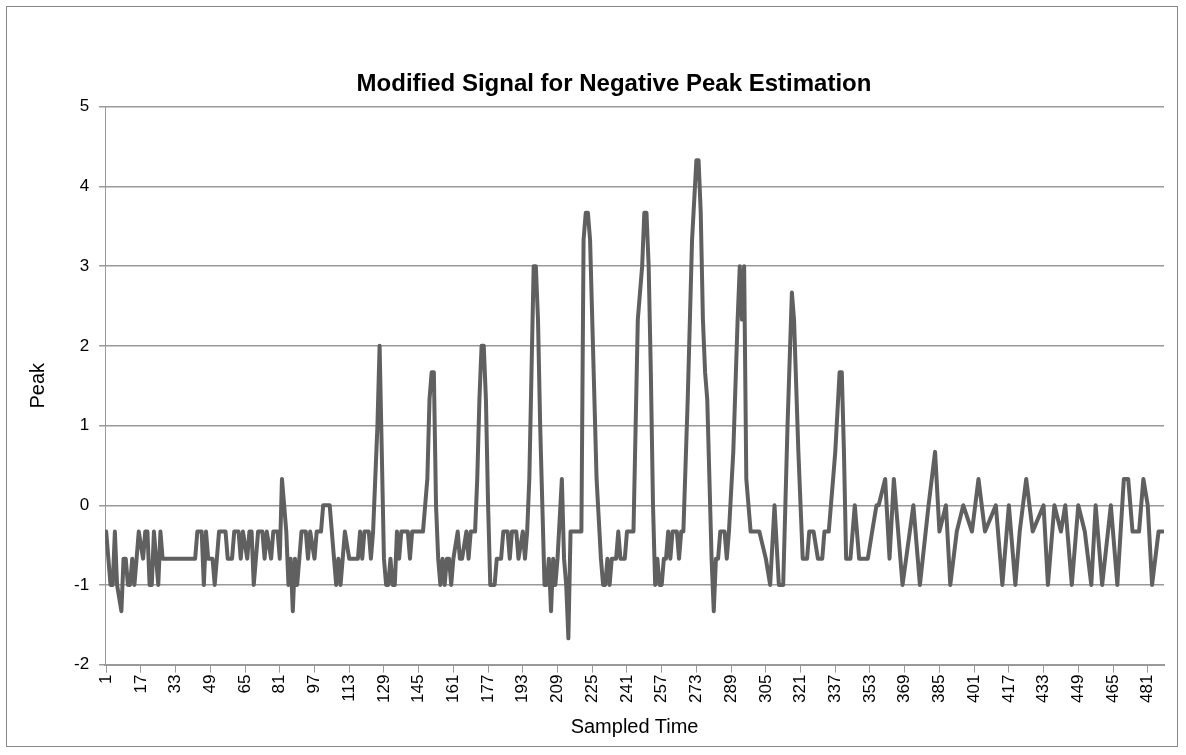  I want to click on x-tick-label: 449, so click(1077, 689).